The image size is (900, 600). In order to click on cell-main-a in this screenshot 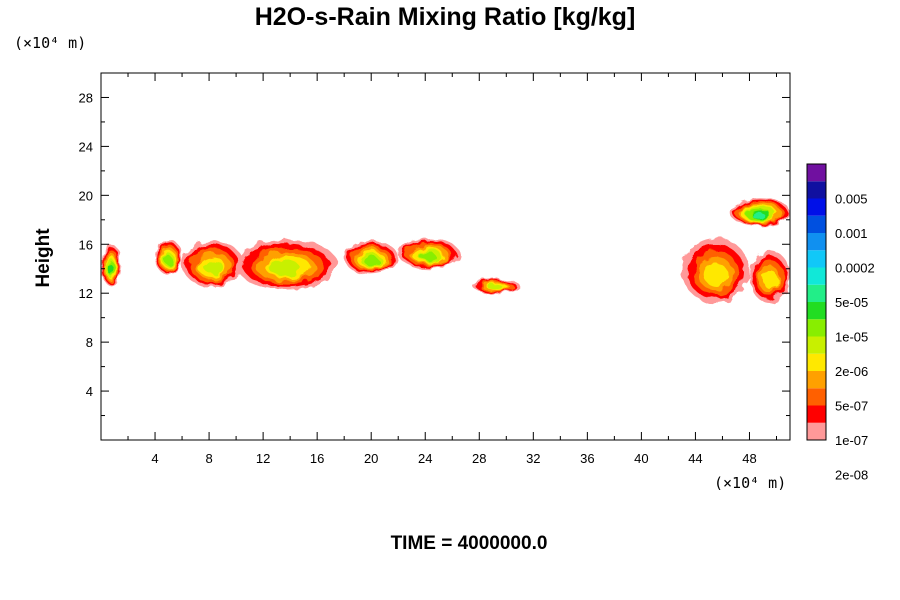, I will do `click(212, 264)`.